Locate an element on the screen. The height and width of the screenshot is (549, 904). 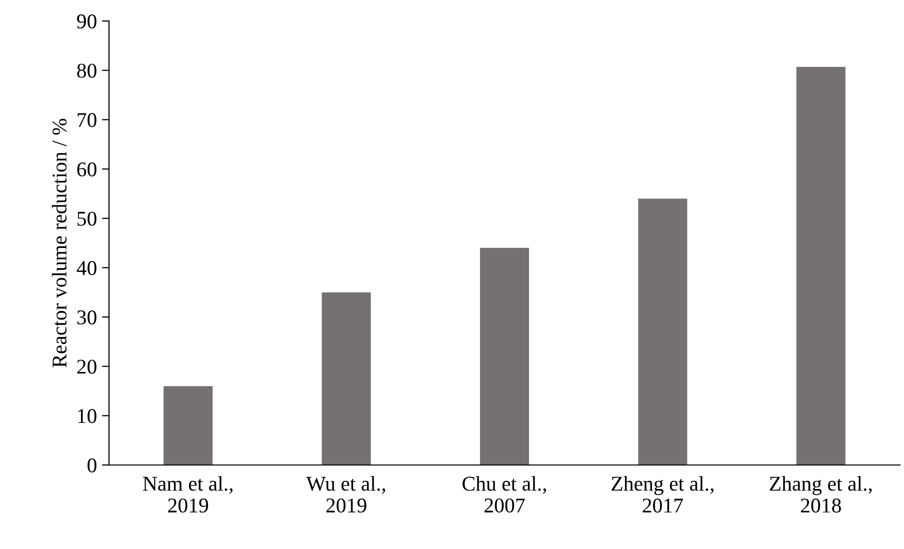
x-tick-label: Nam et al., 2019 is located at coordinates (187, 494).